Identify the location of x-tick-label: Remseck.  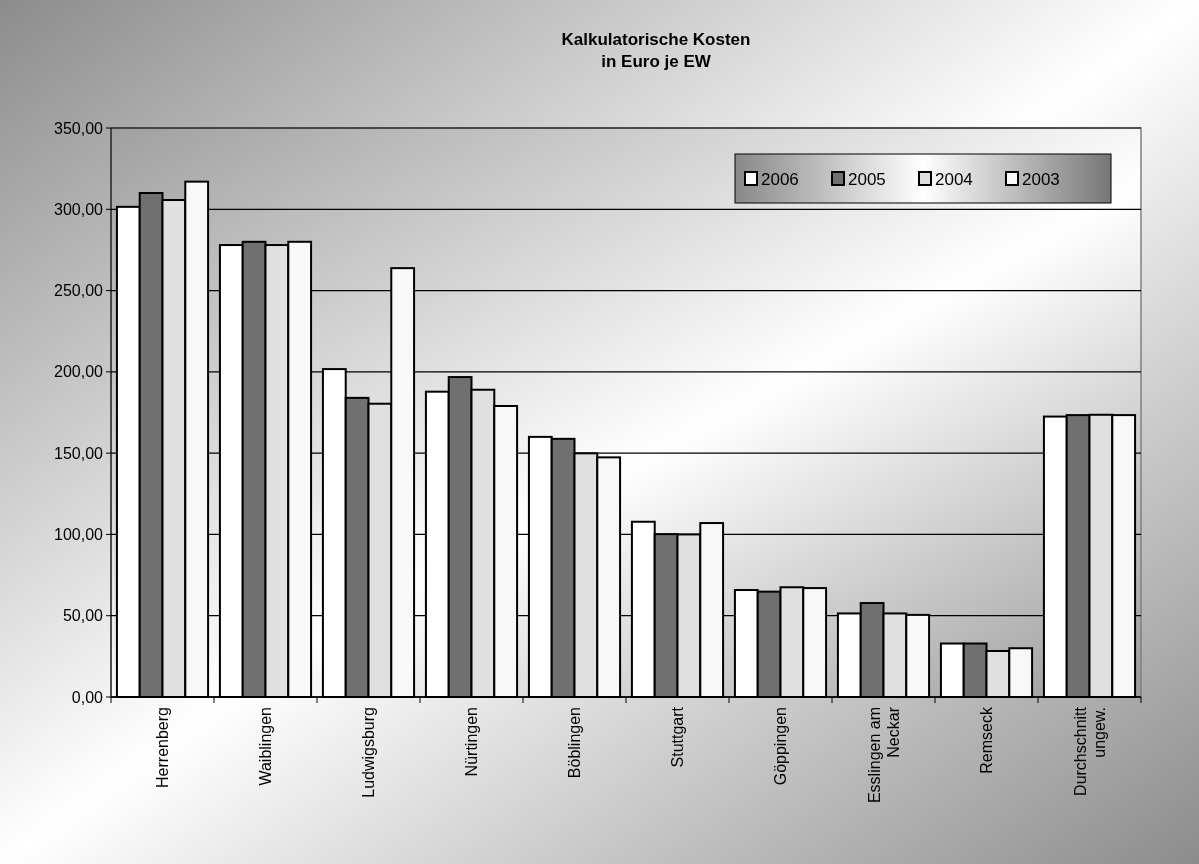
(987, 740).